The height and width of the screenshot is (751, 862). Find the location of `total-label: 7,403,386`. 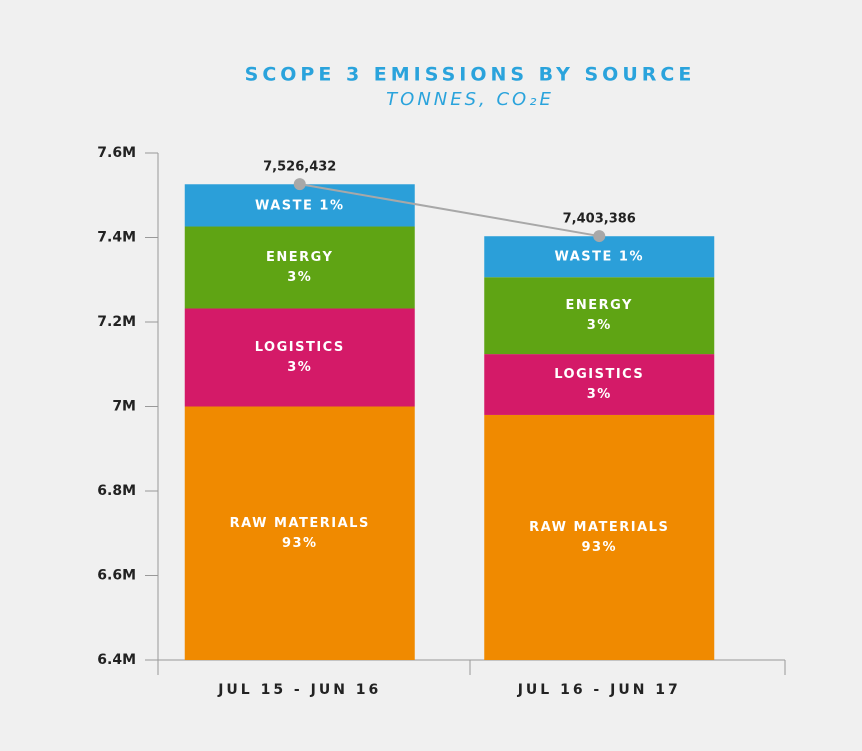

total-label: 7,403,386 is located at coordinates (599, 219).